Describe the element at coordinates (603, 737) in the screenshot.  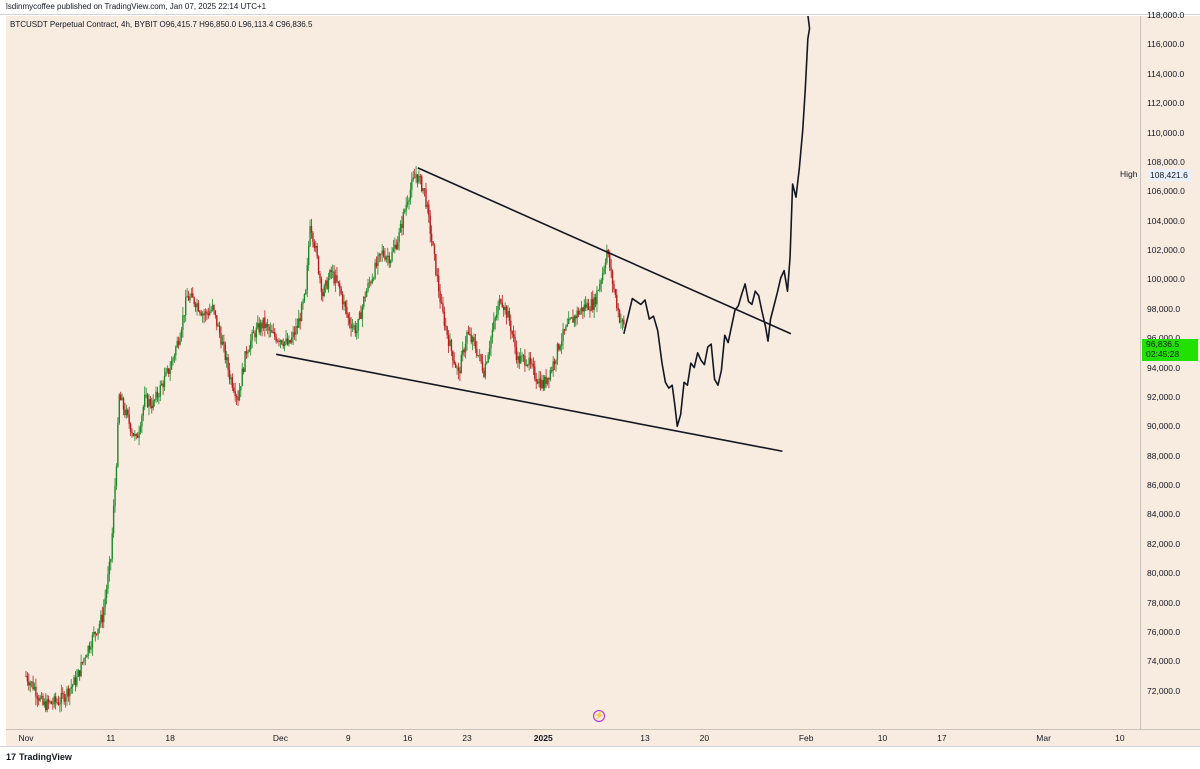
I see `time-axis: Nov 11 18 Dec 9 16 23 2025 13 20 Feb 10 17 Mar 10` at that location.